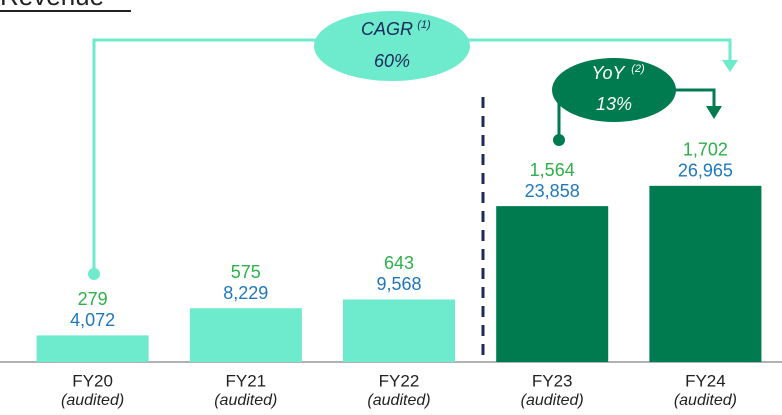 Image resolution: width=782 pixels, height=415 pixels. Describe the element at coordinates (246, 272) in the screenshot. I see `secondary-value-label: 575` at that location.